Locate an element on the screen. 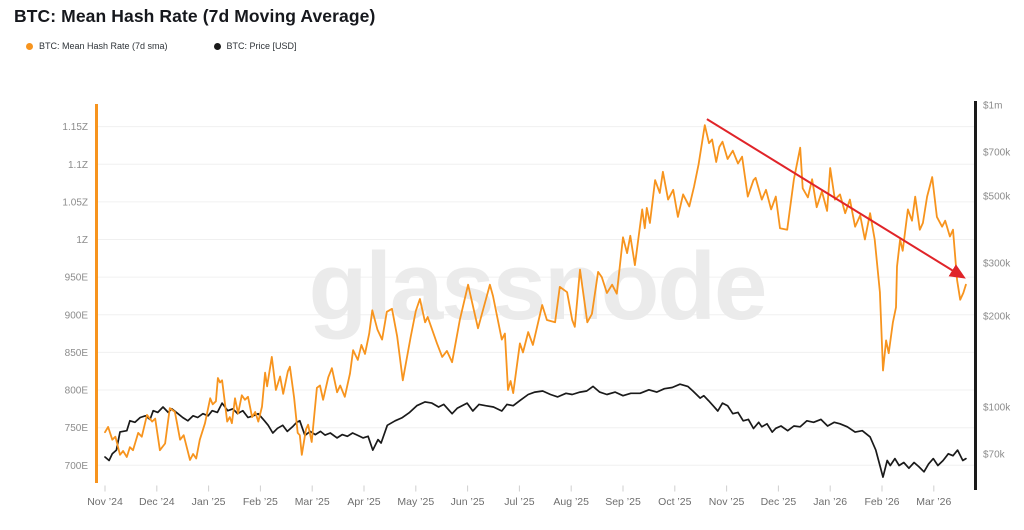  x-axis-month-label: May ’25 is located at coordinates (415, 502).